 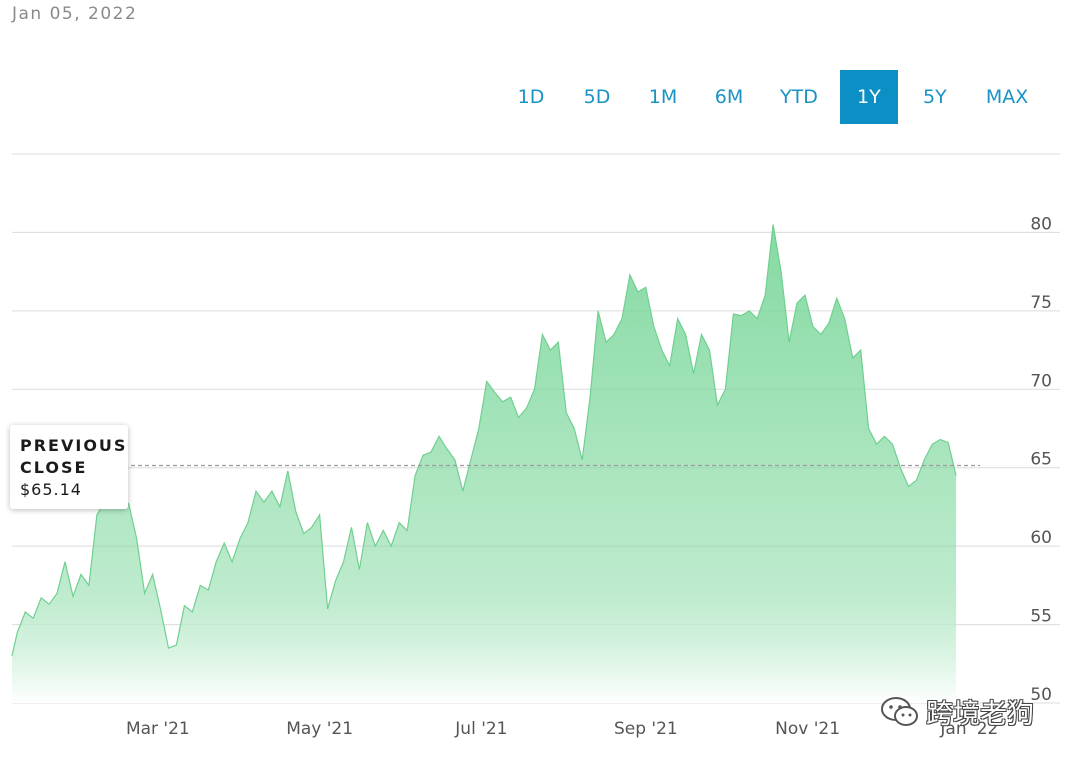 What do you see at coordinates (1041, 303) in the screenshot?
I see `y-tick-label: 75` at bounding box center [1041, 303].